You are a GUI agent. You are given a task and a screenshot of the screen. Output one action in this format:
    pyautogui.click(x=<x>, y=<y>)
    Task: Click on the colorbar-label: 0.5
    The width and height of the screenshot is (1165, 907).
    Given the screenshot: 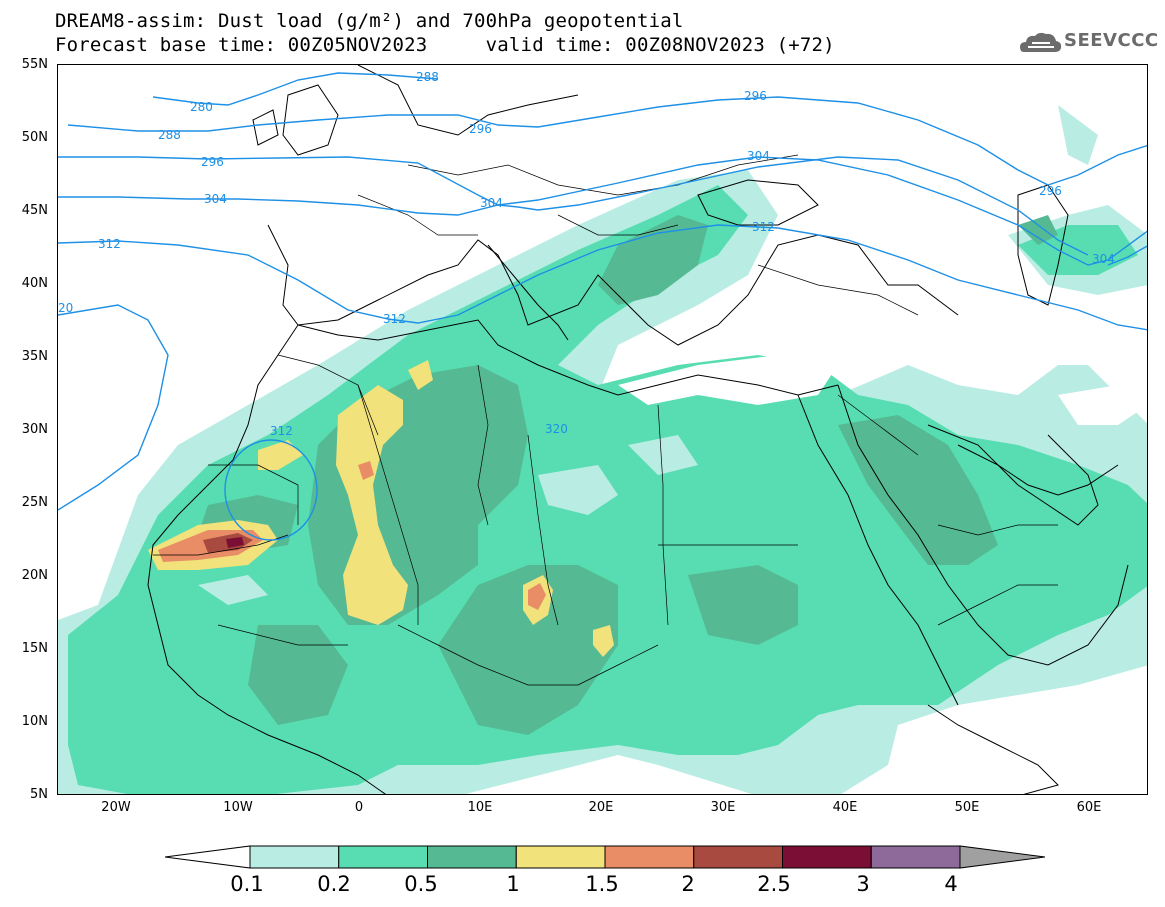 What is the action you would take?
    pyautogui.click(x=421, y=884)
    